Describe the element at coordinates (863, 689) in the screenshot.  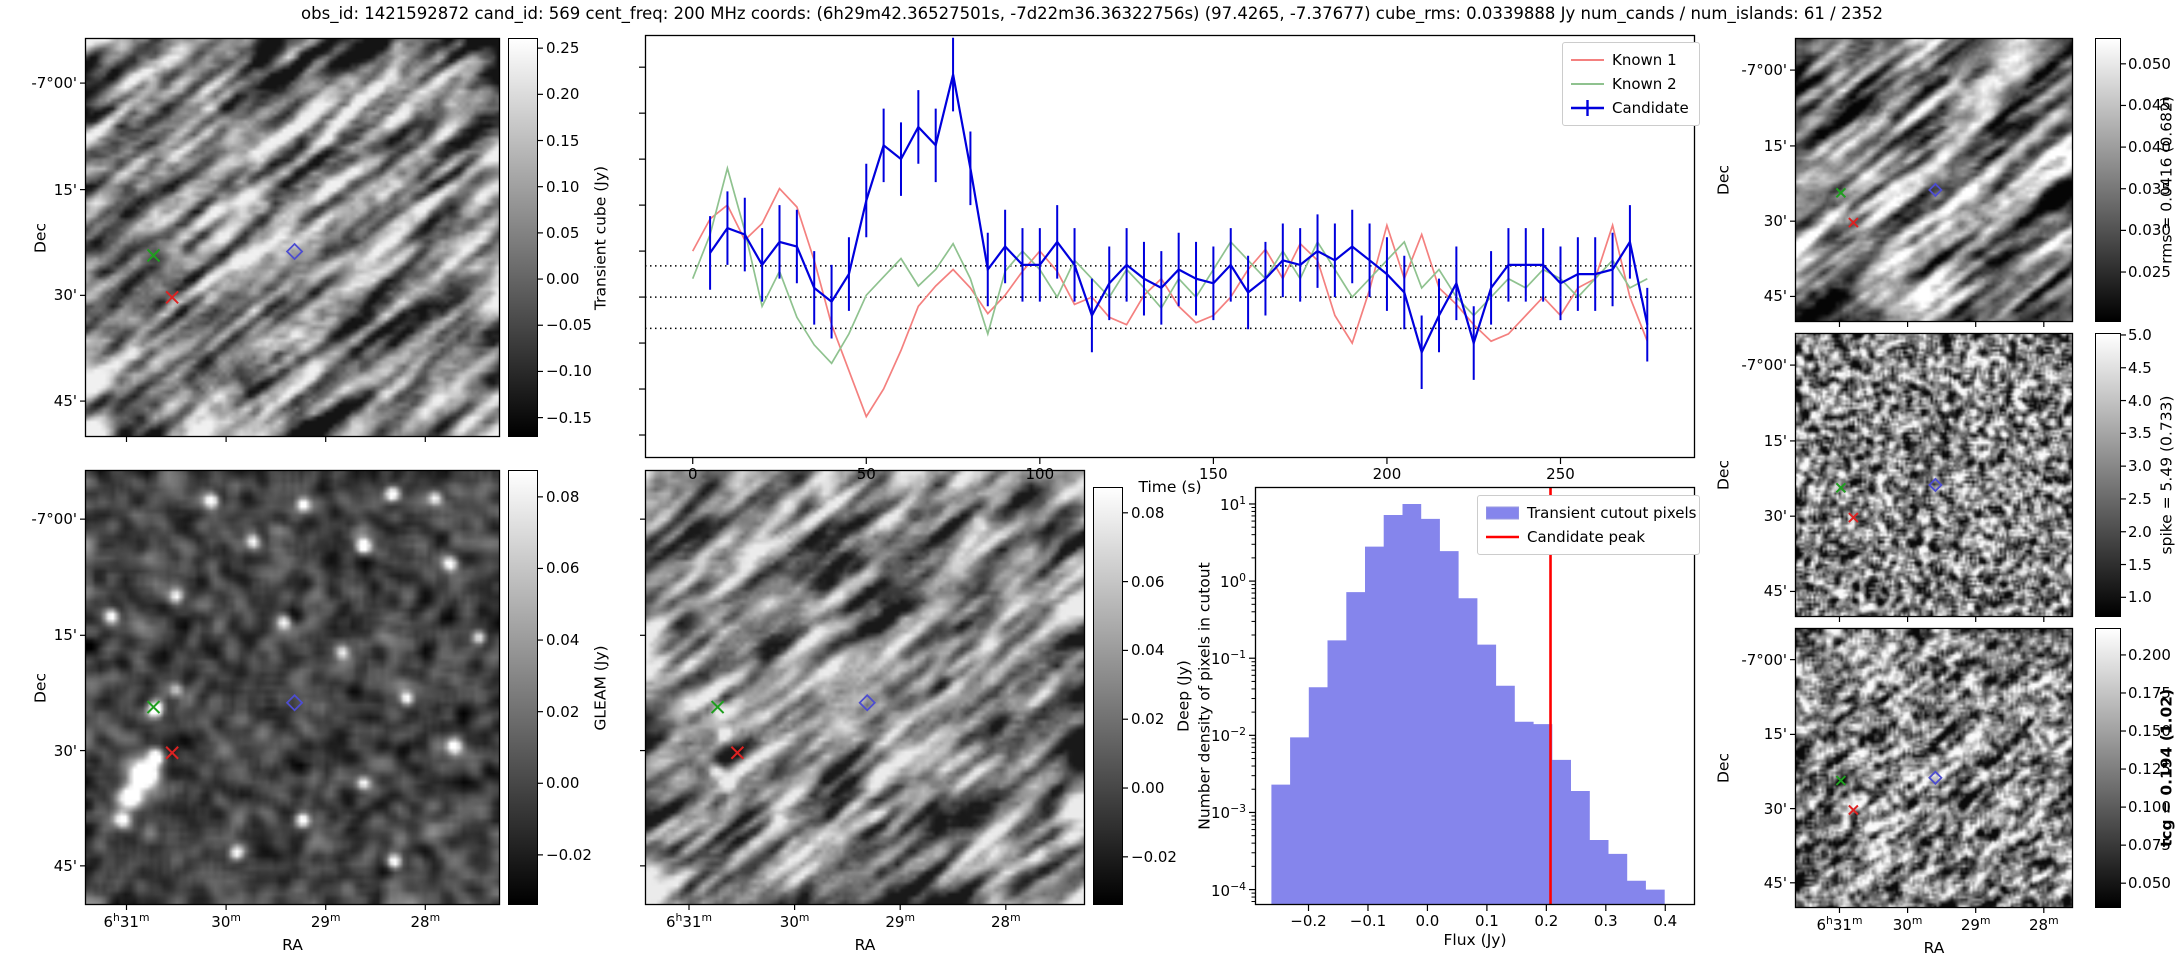
I see `deep-cutout-overlay` at that location.